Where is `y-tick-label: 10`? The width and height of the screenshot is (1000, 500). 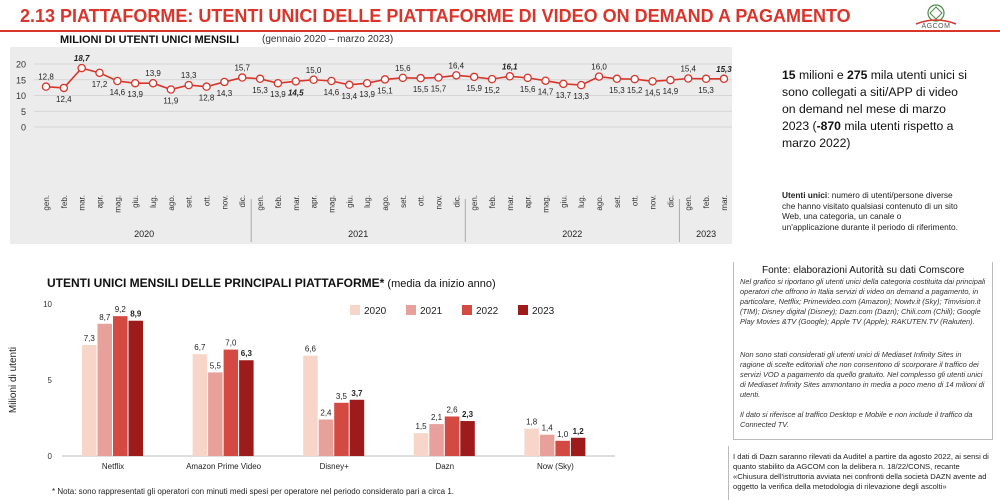 y-tick-label: 10 is located at coordinates (47, 304).